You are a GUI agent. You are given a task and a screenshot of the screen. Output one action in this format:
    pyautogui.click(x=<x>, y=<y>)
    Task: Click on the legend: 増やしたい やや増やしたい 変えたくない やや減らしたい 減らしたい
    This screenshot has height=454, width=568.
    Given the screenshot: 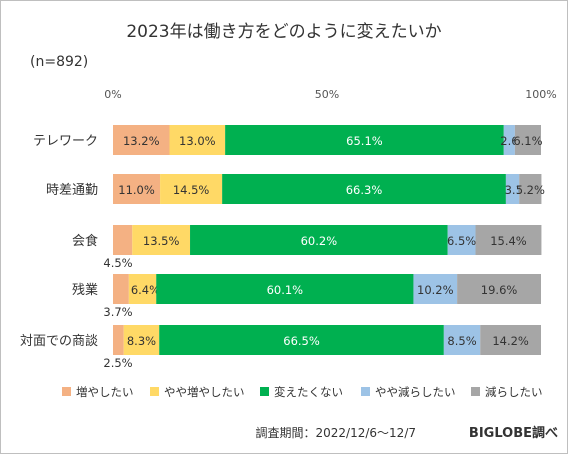 What is the action you would take?
    pyautogui.click(x=302, y=392)
    